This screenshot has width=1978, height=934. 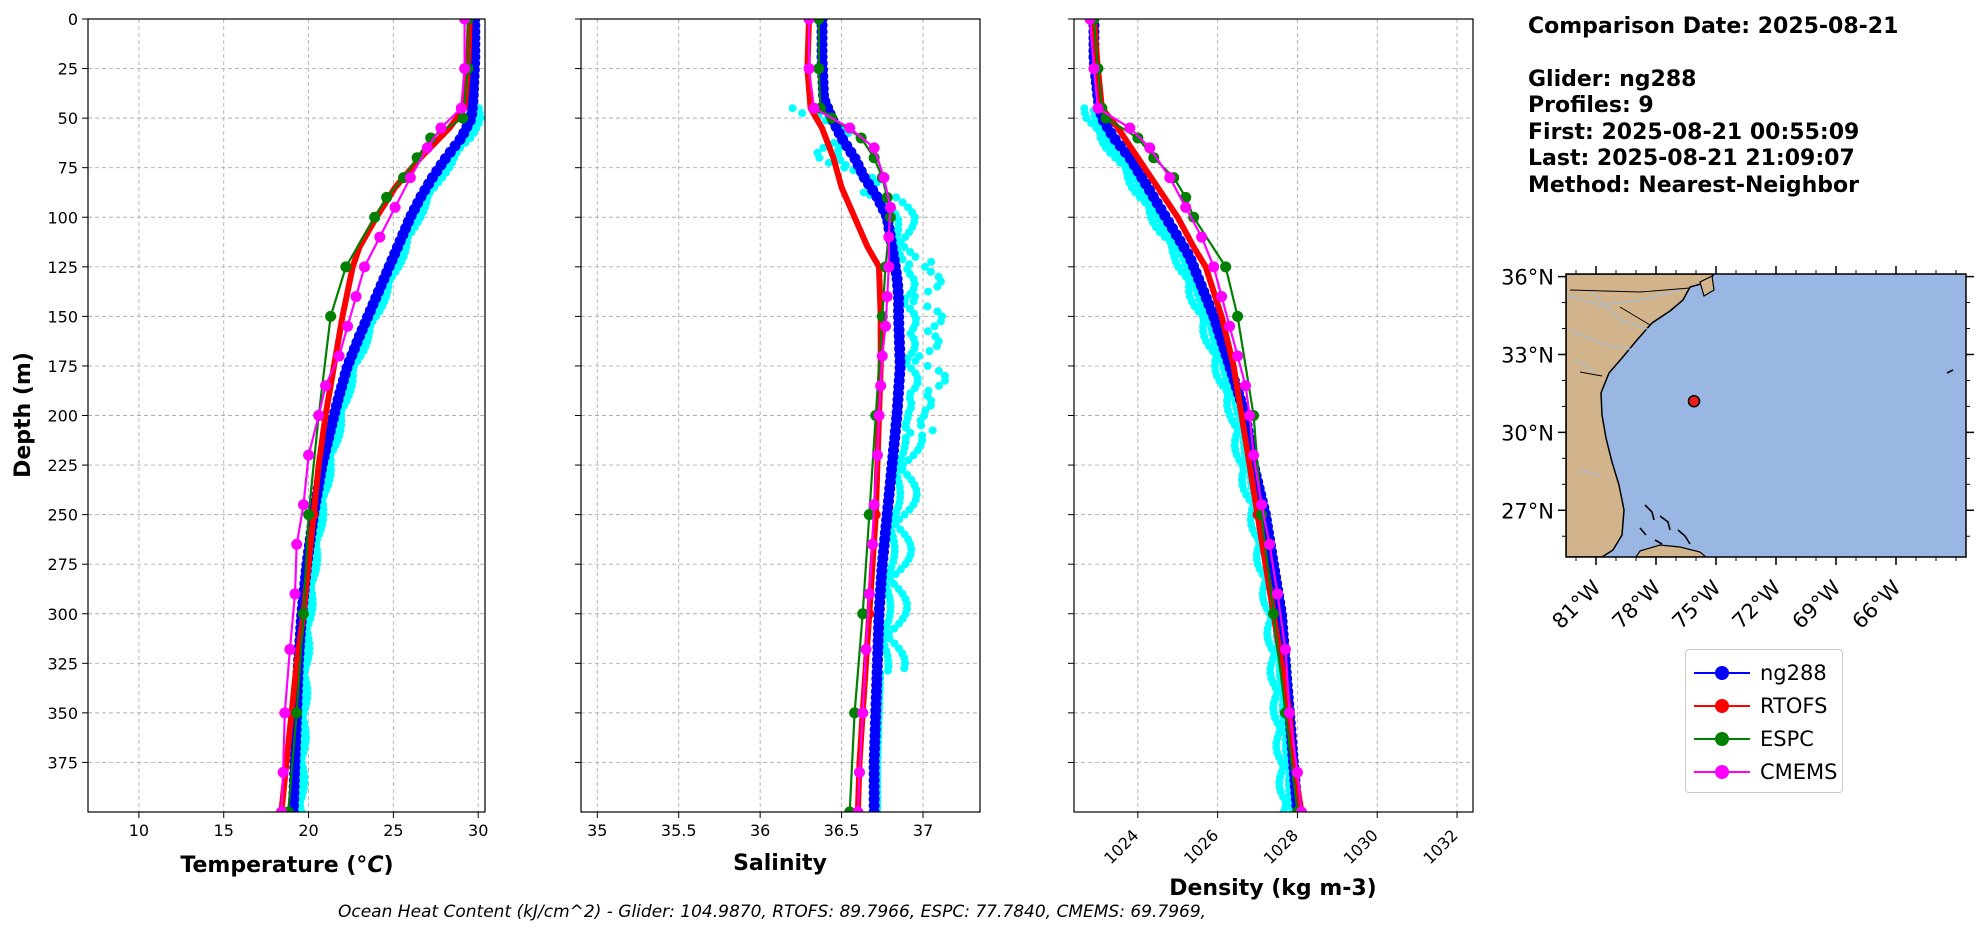 What do you see at coordinates (1527, 433) in the screenshot?
I see `map-lat-label: 30°N` at bounding box center [1527, 433].